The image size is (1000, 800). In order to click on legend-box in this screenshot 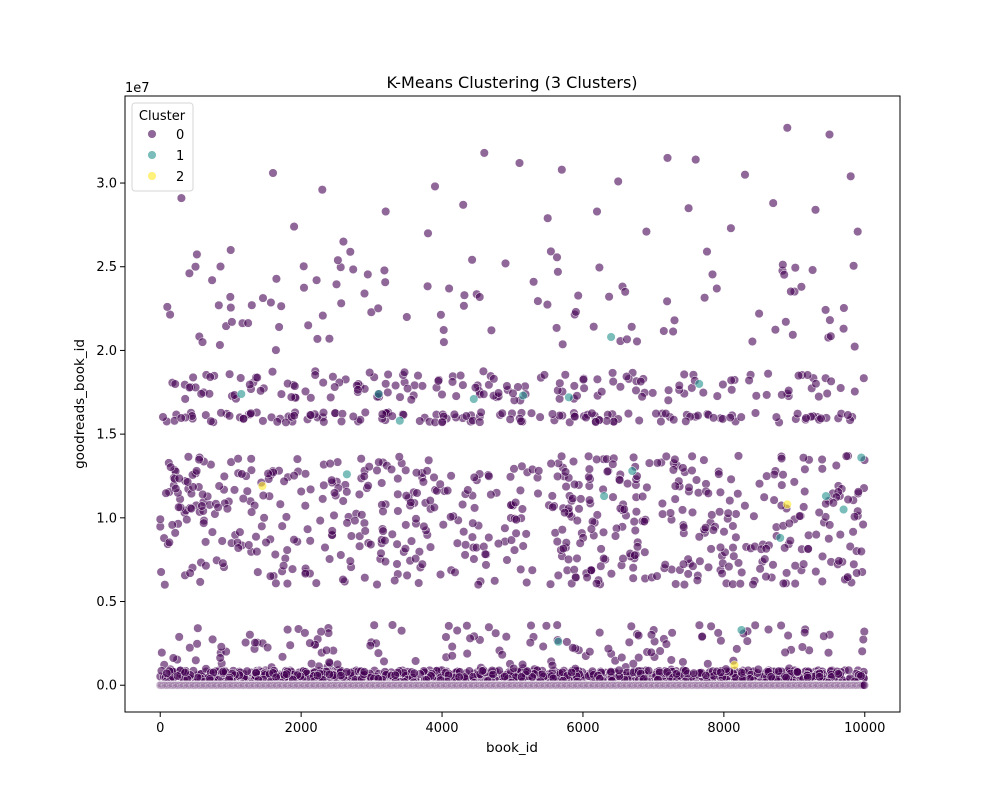, I will do `click(162, 147)`.